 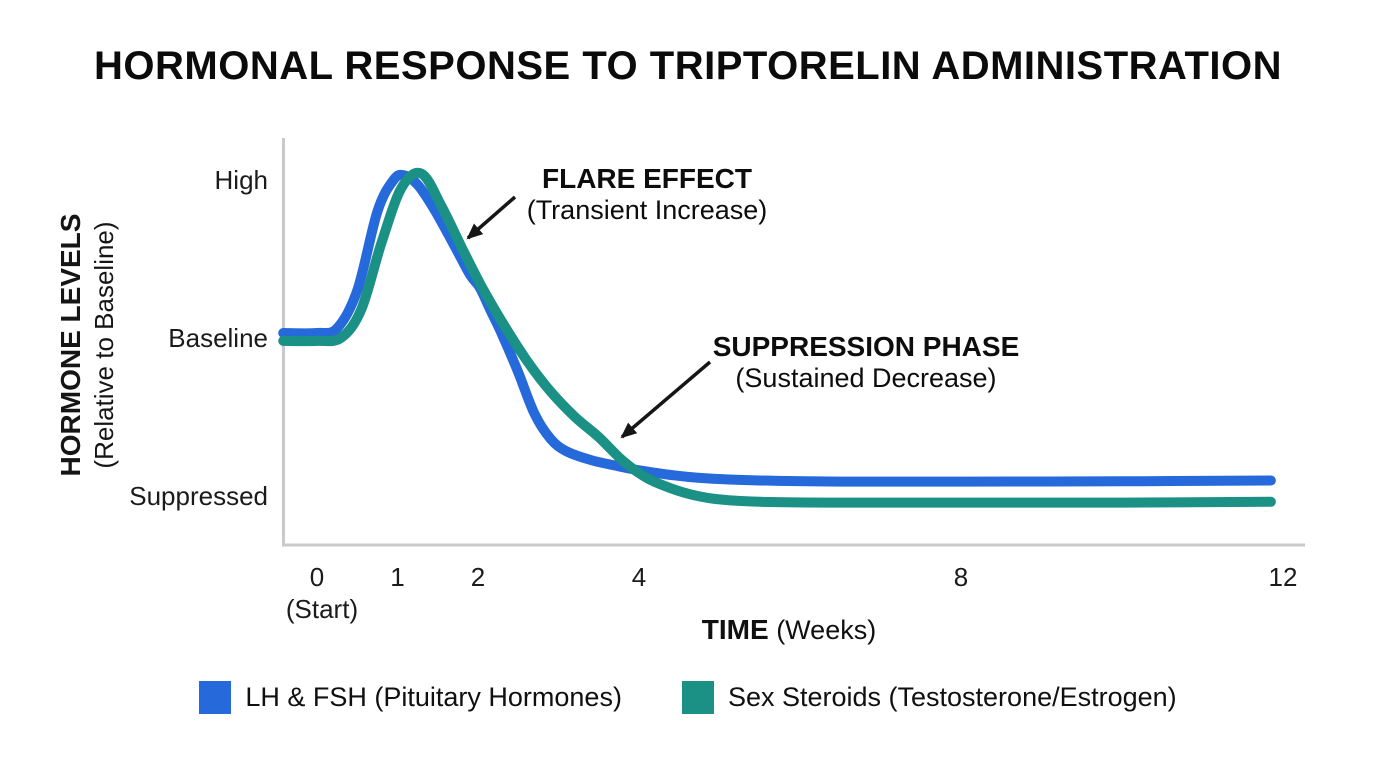 What do you see at coordinates (822, 630) in the screenshot?
I see `x-axis-title-sub: (Weeks)` at bounding box center [822, 630].